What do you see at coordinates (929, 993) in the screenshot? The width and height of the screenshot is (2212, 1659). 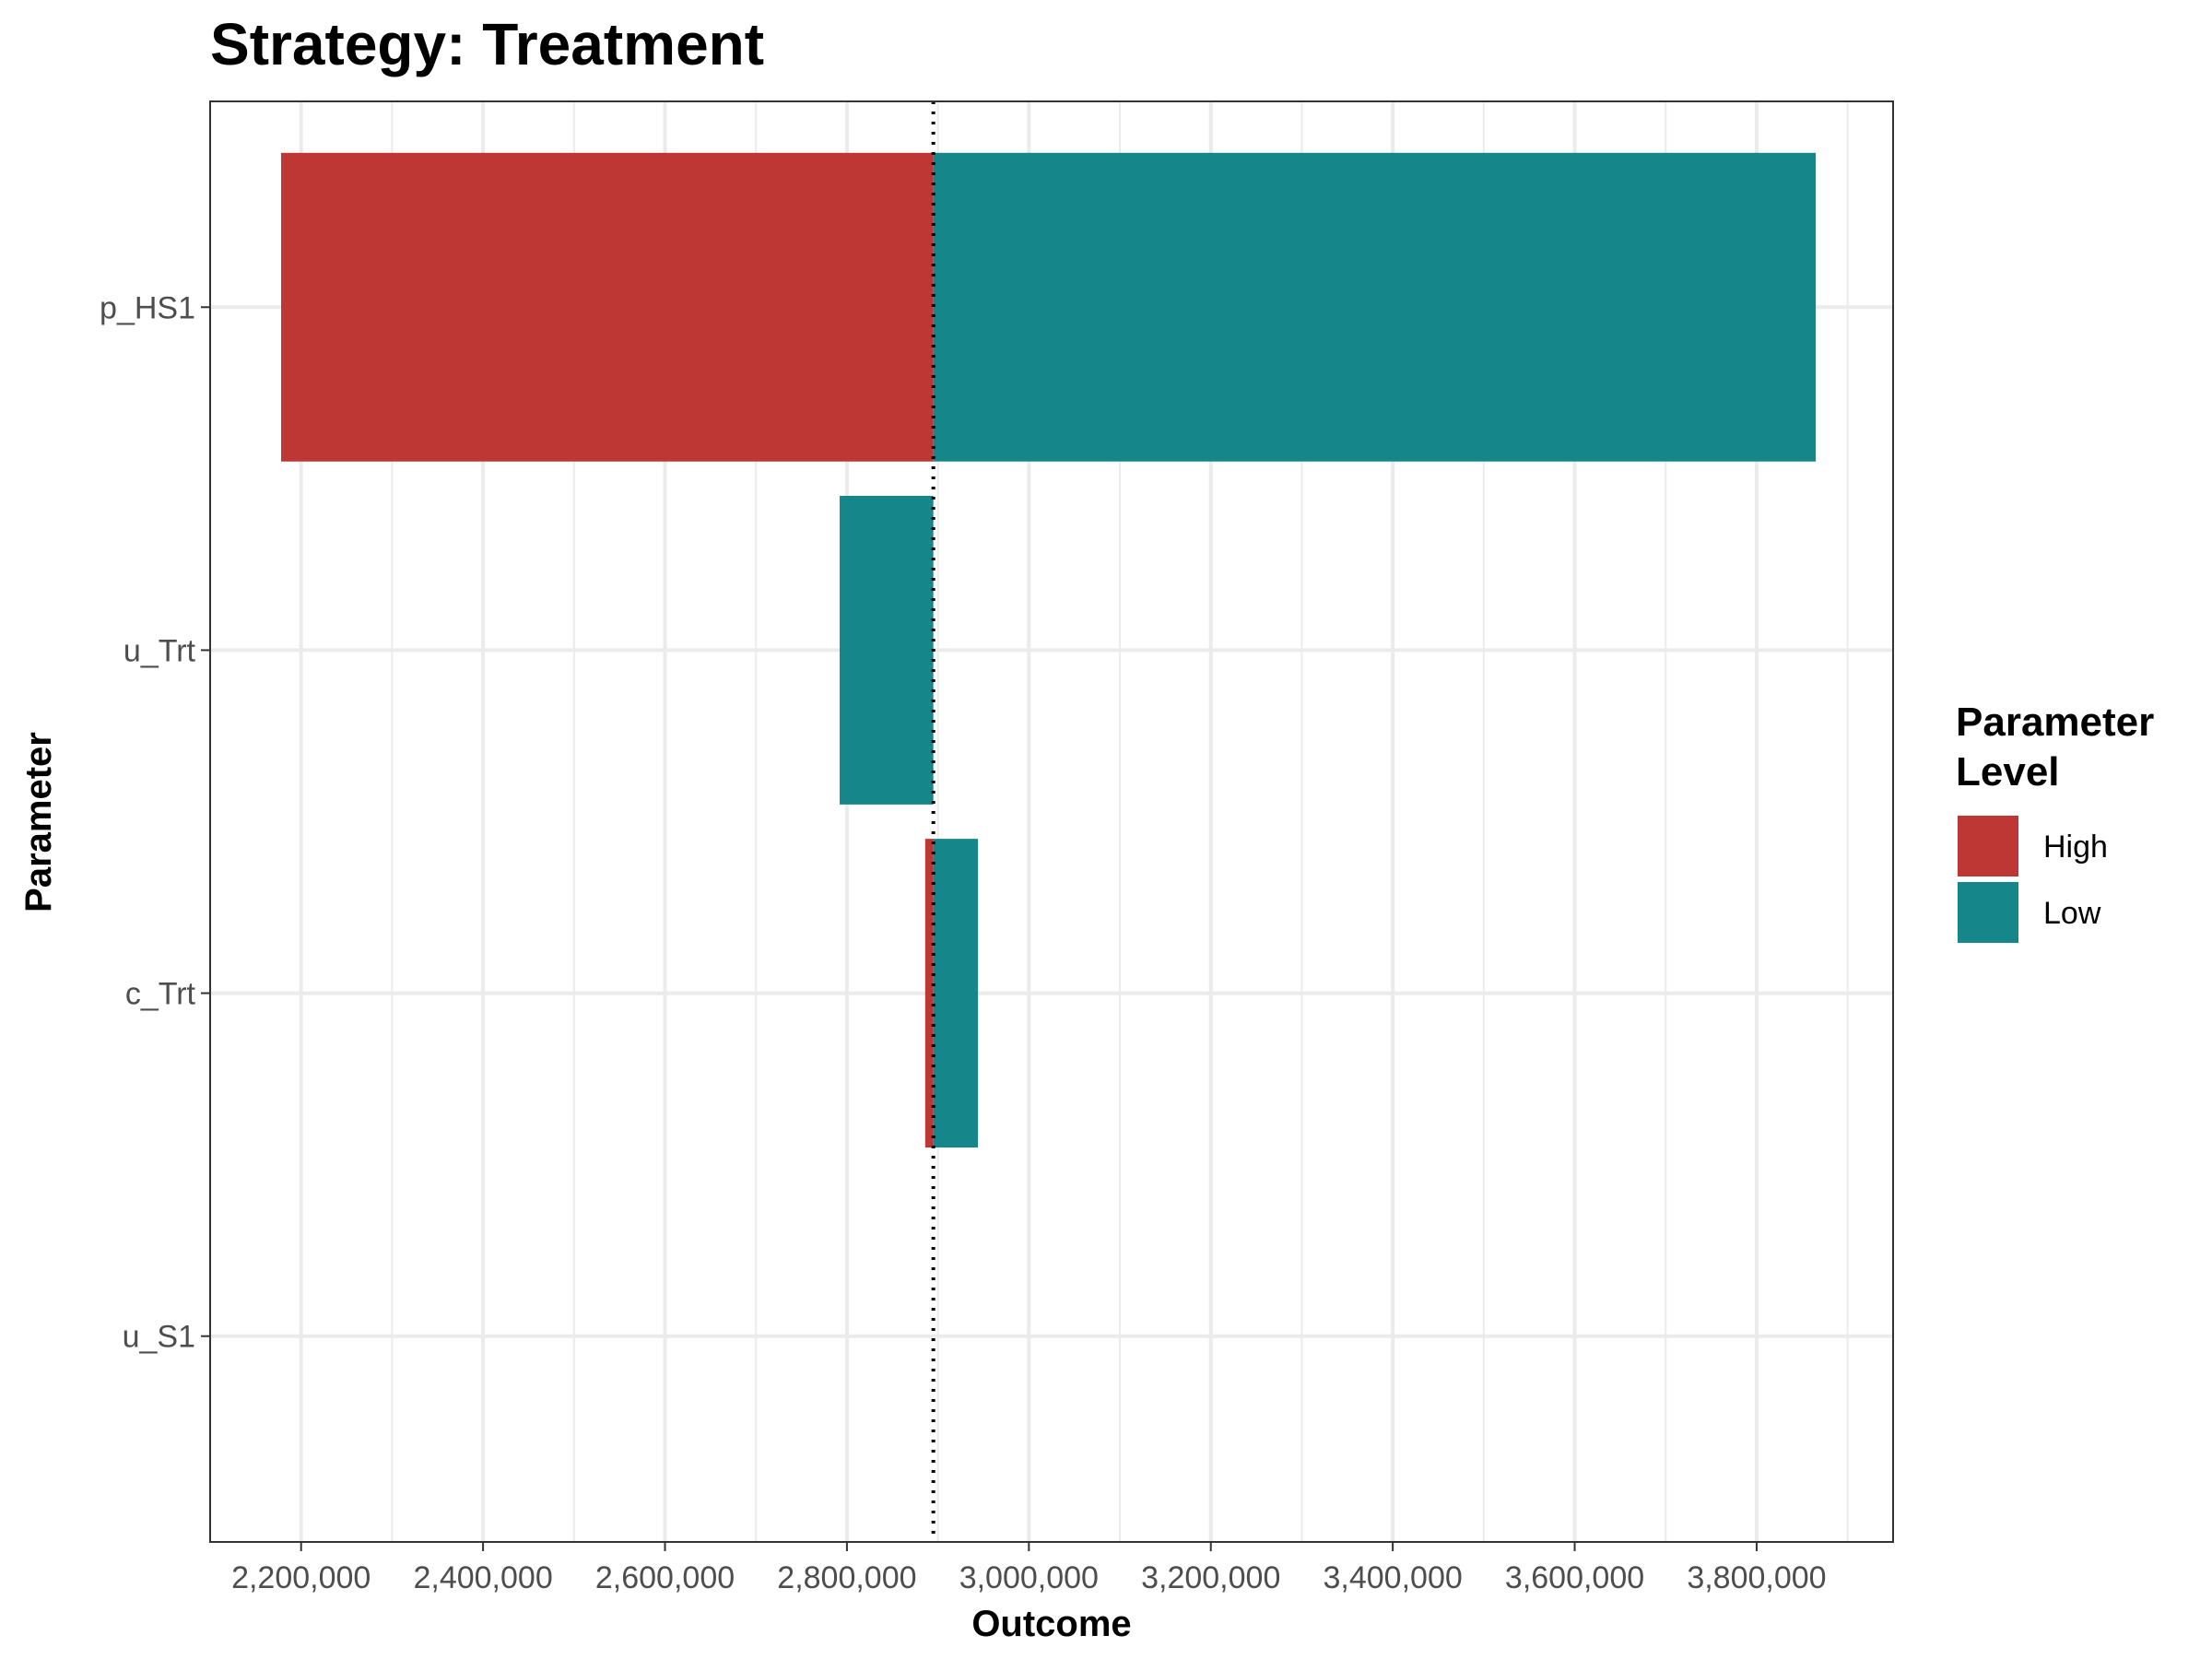 I see `bar-c_Trt-high` at bounding box center [929, 993].